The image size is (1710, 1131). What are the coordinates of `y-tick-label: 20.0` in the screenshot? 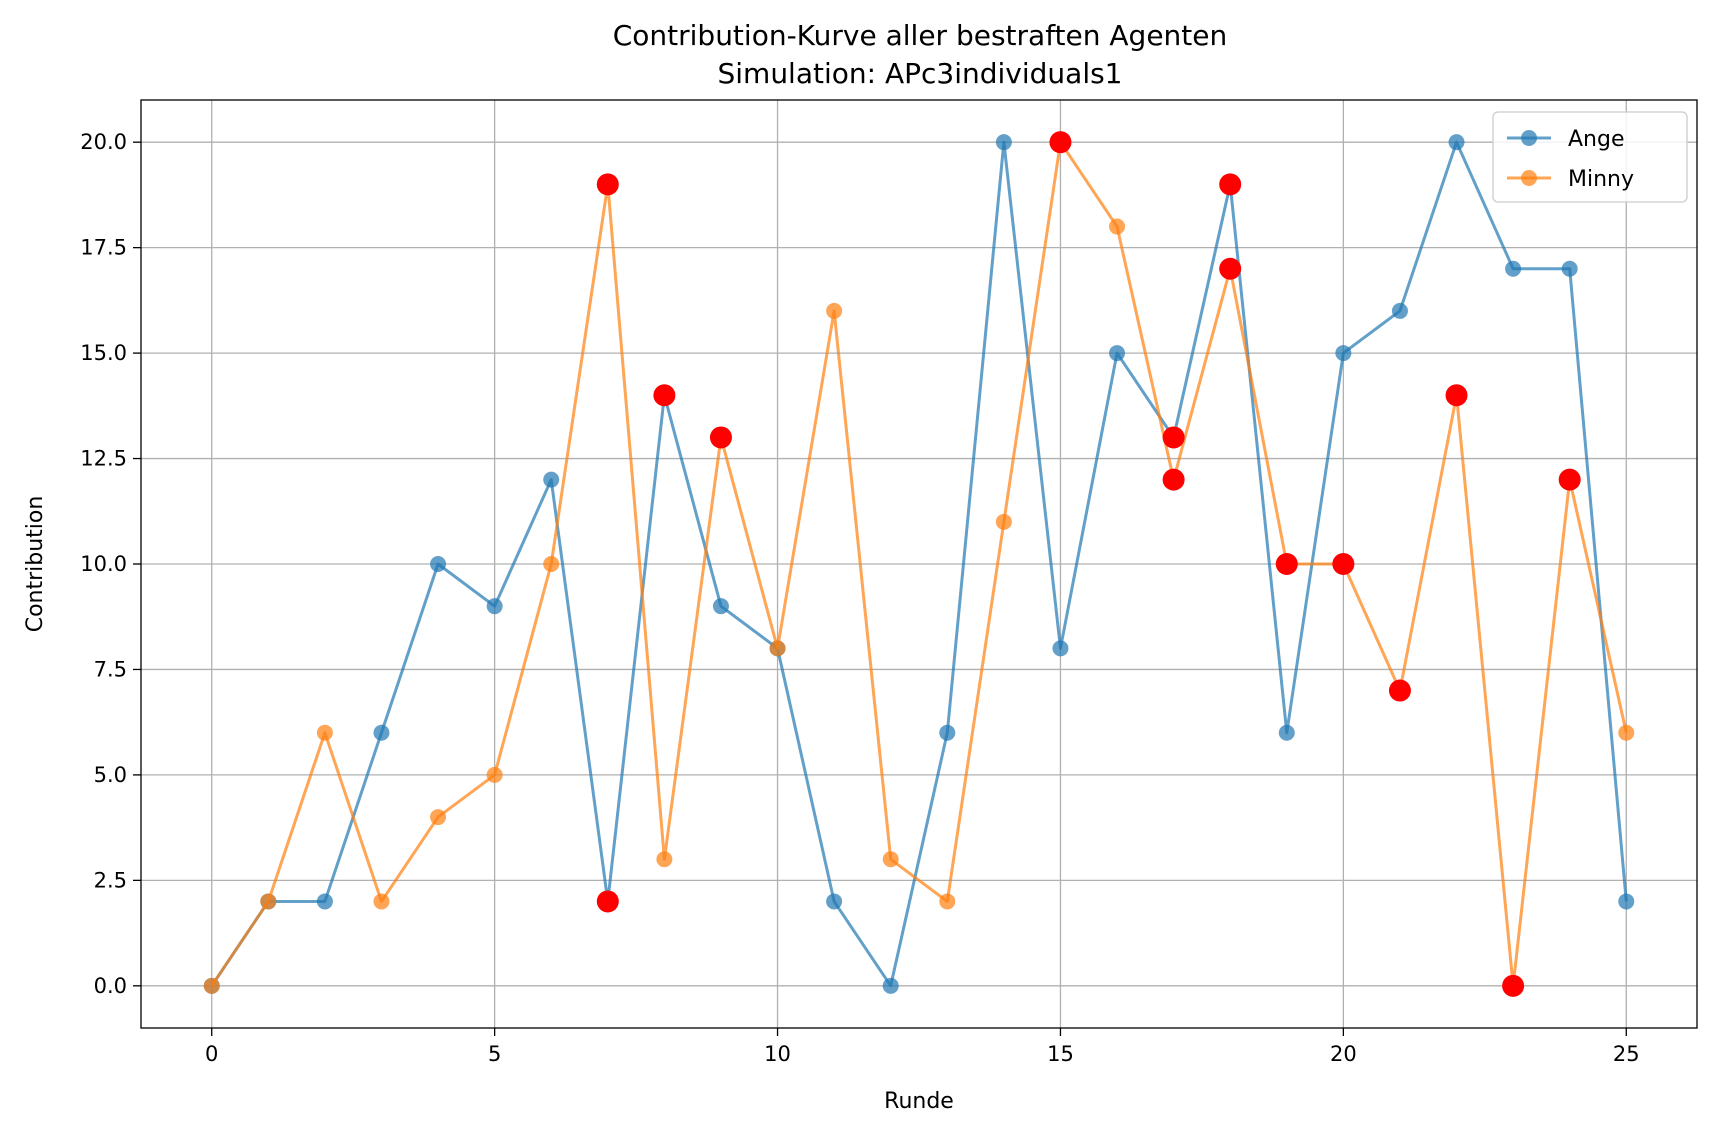 It's located at (103, 142).